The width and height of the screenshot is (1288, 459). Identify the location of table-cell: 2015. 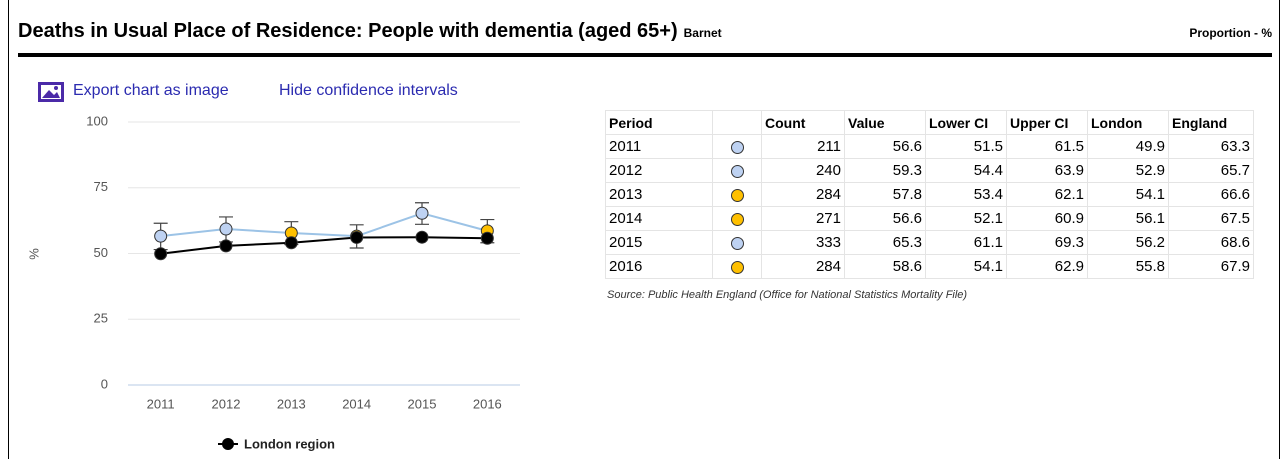
(659, 242).